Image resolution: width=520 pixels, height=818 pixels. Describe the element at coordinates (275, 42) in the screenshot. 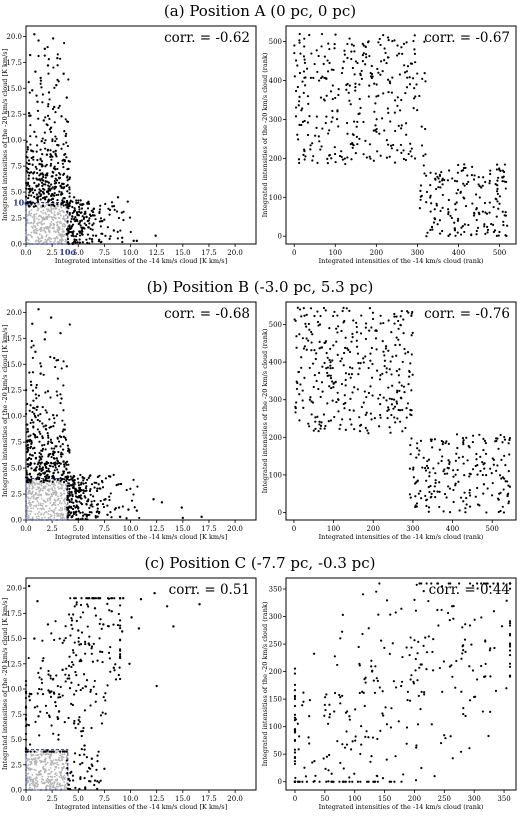

I see `y-tick-label: 500` at that location.